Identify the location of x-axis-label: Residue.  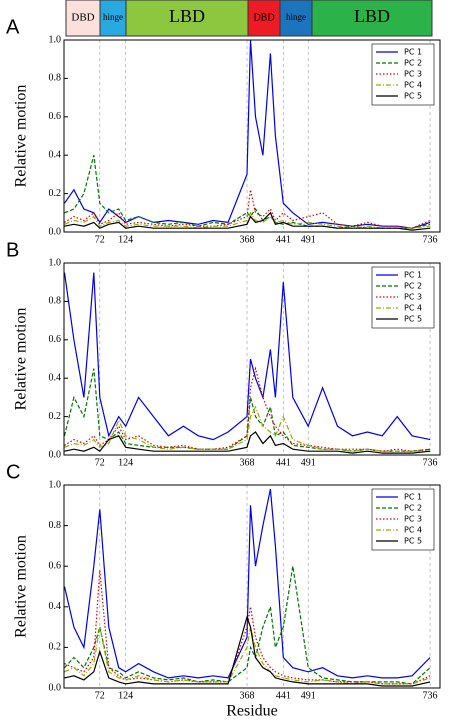
(252, 711).